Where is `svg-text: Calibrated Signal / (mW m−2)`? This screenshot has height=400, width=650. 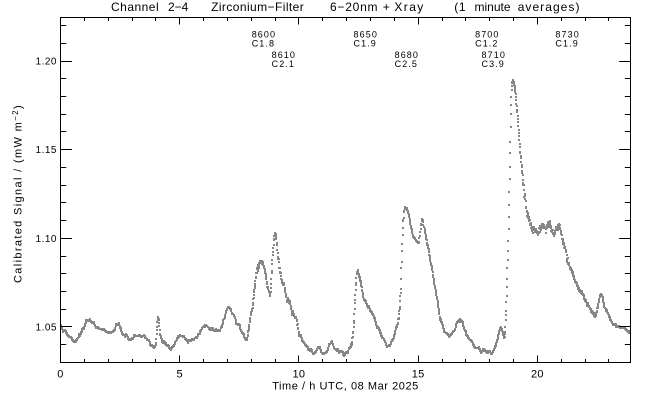
svg-text: Calibrated Signal / (mW m−2) is located at coordinates (18, 193).